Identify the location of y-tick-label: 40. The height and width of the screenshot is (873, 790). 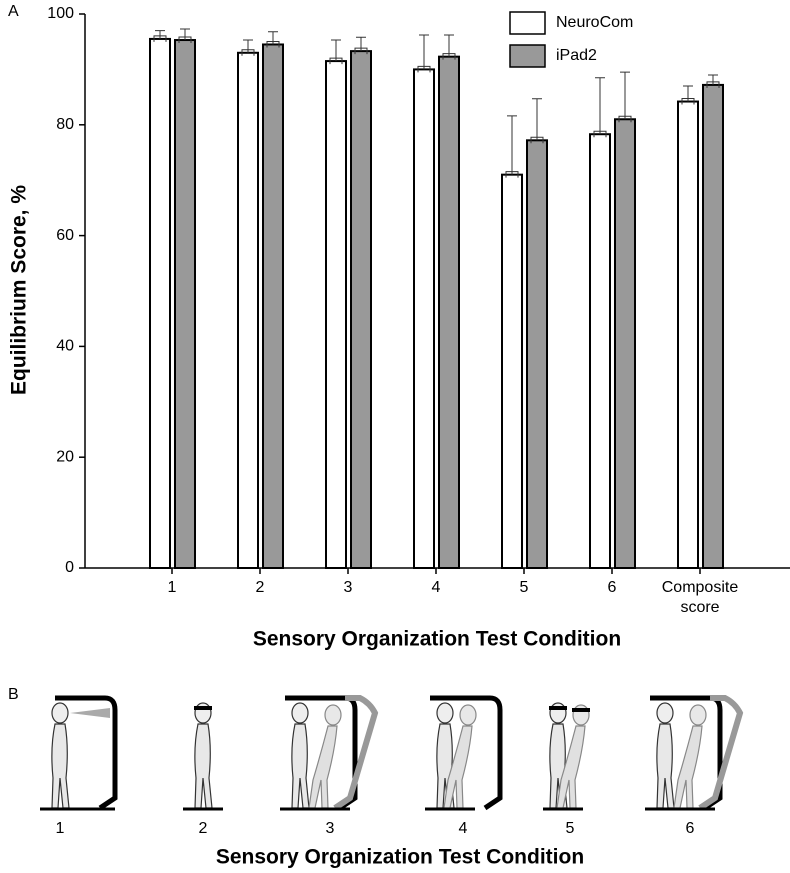
(65, 346).